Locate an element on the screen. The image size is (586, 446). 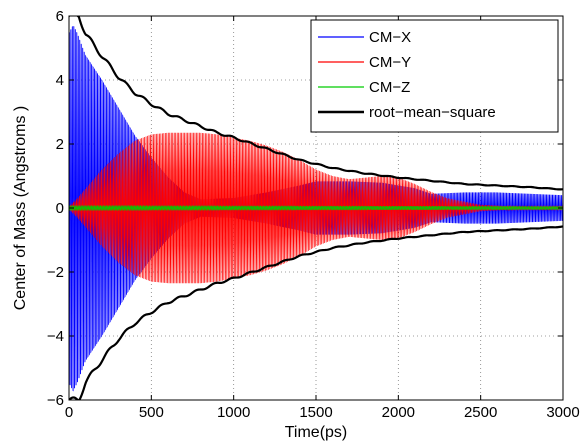
legend-label: CM−Y is located at coordinates (390, 62).